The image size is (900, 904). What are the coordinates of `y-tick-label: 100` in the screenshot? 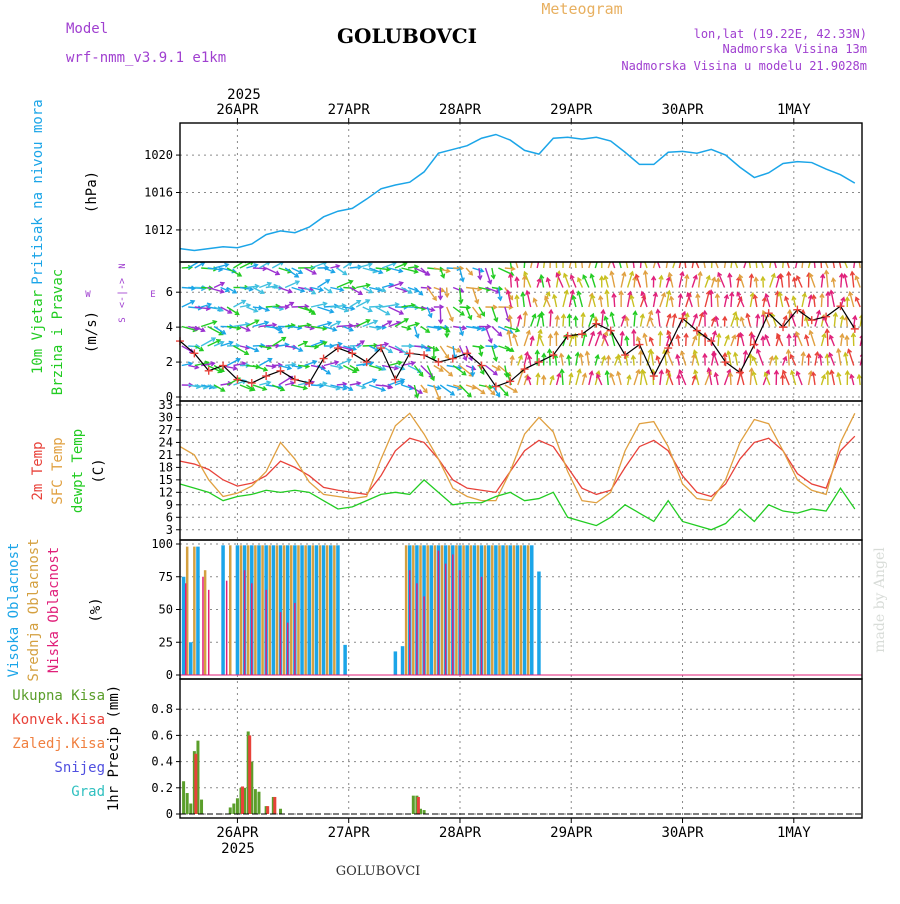 It's located at (162, 544).